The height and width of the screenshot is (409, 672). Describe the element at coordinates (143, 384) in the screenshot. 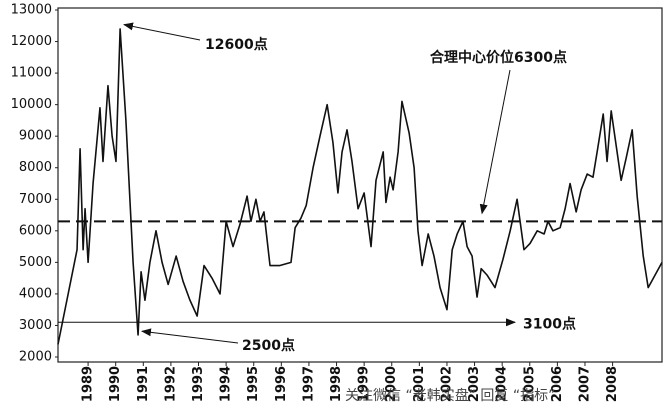

I see `x-tick-label: 1991` at that location.